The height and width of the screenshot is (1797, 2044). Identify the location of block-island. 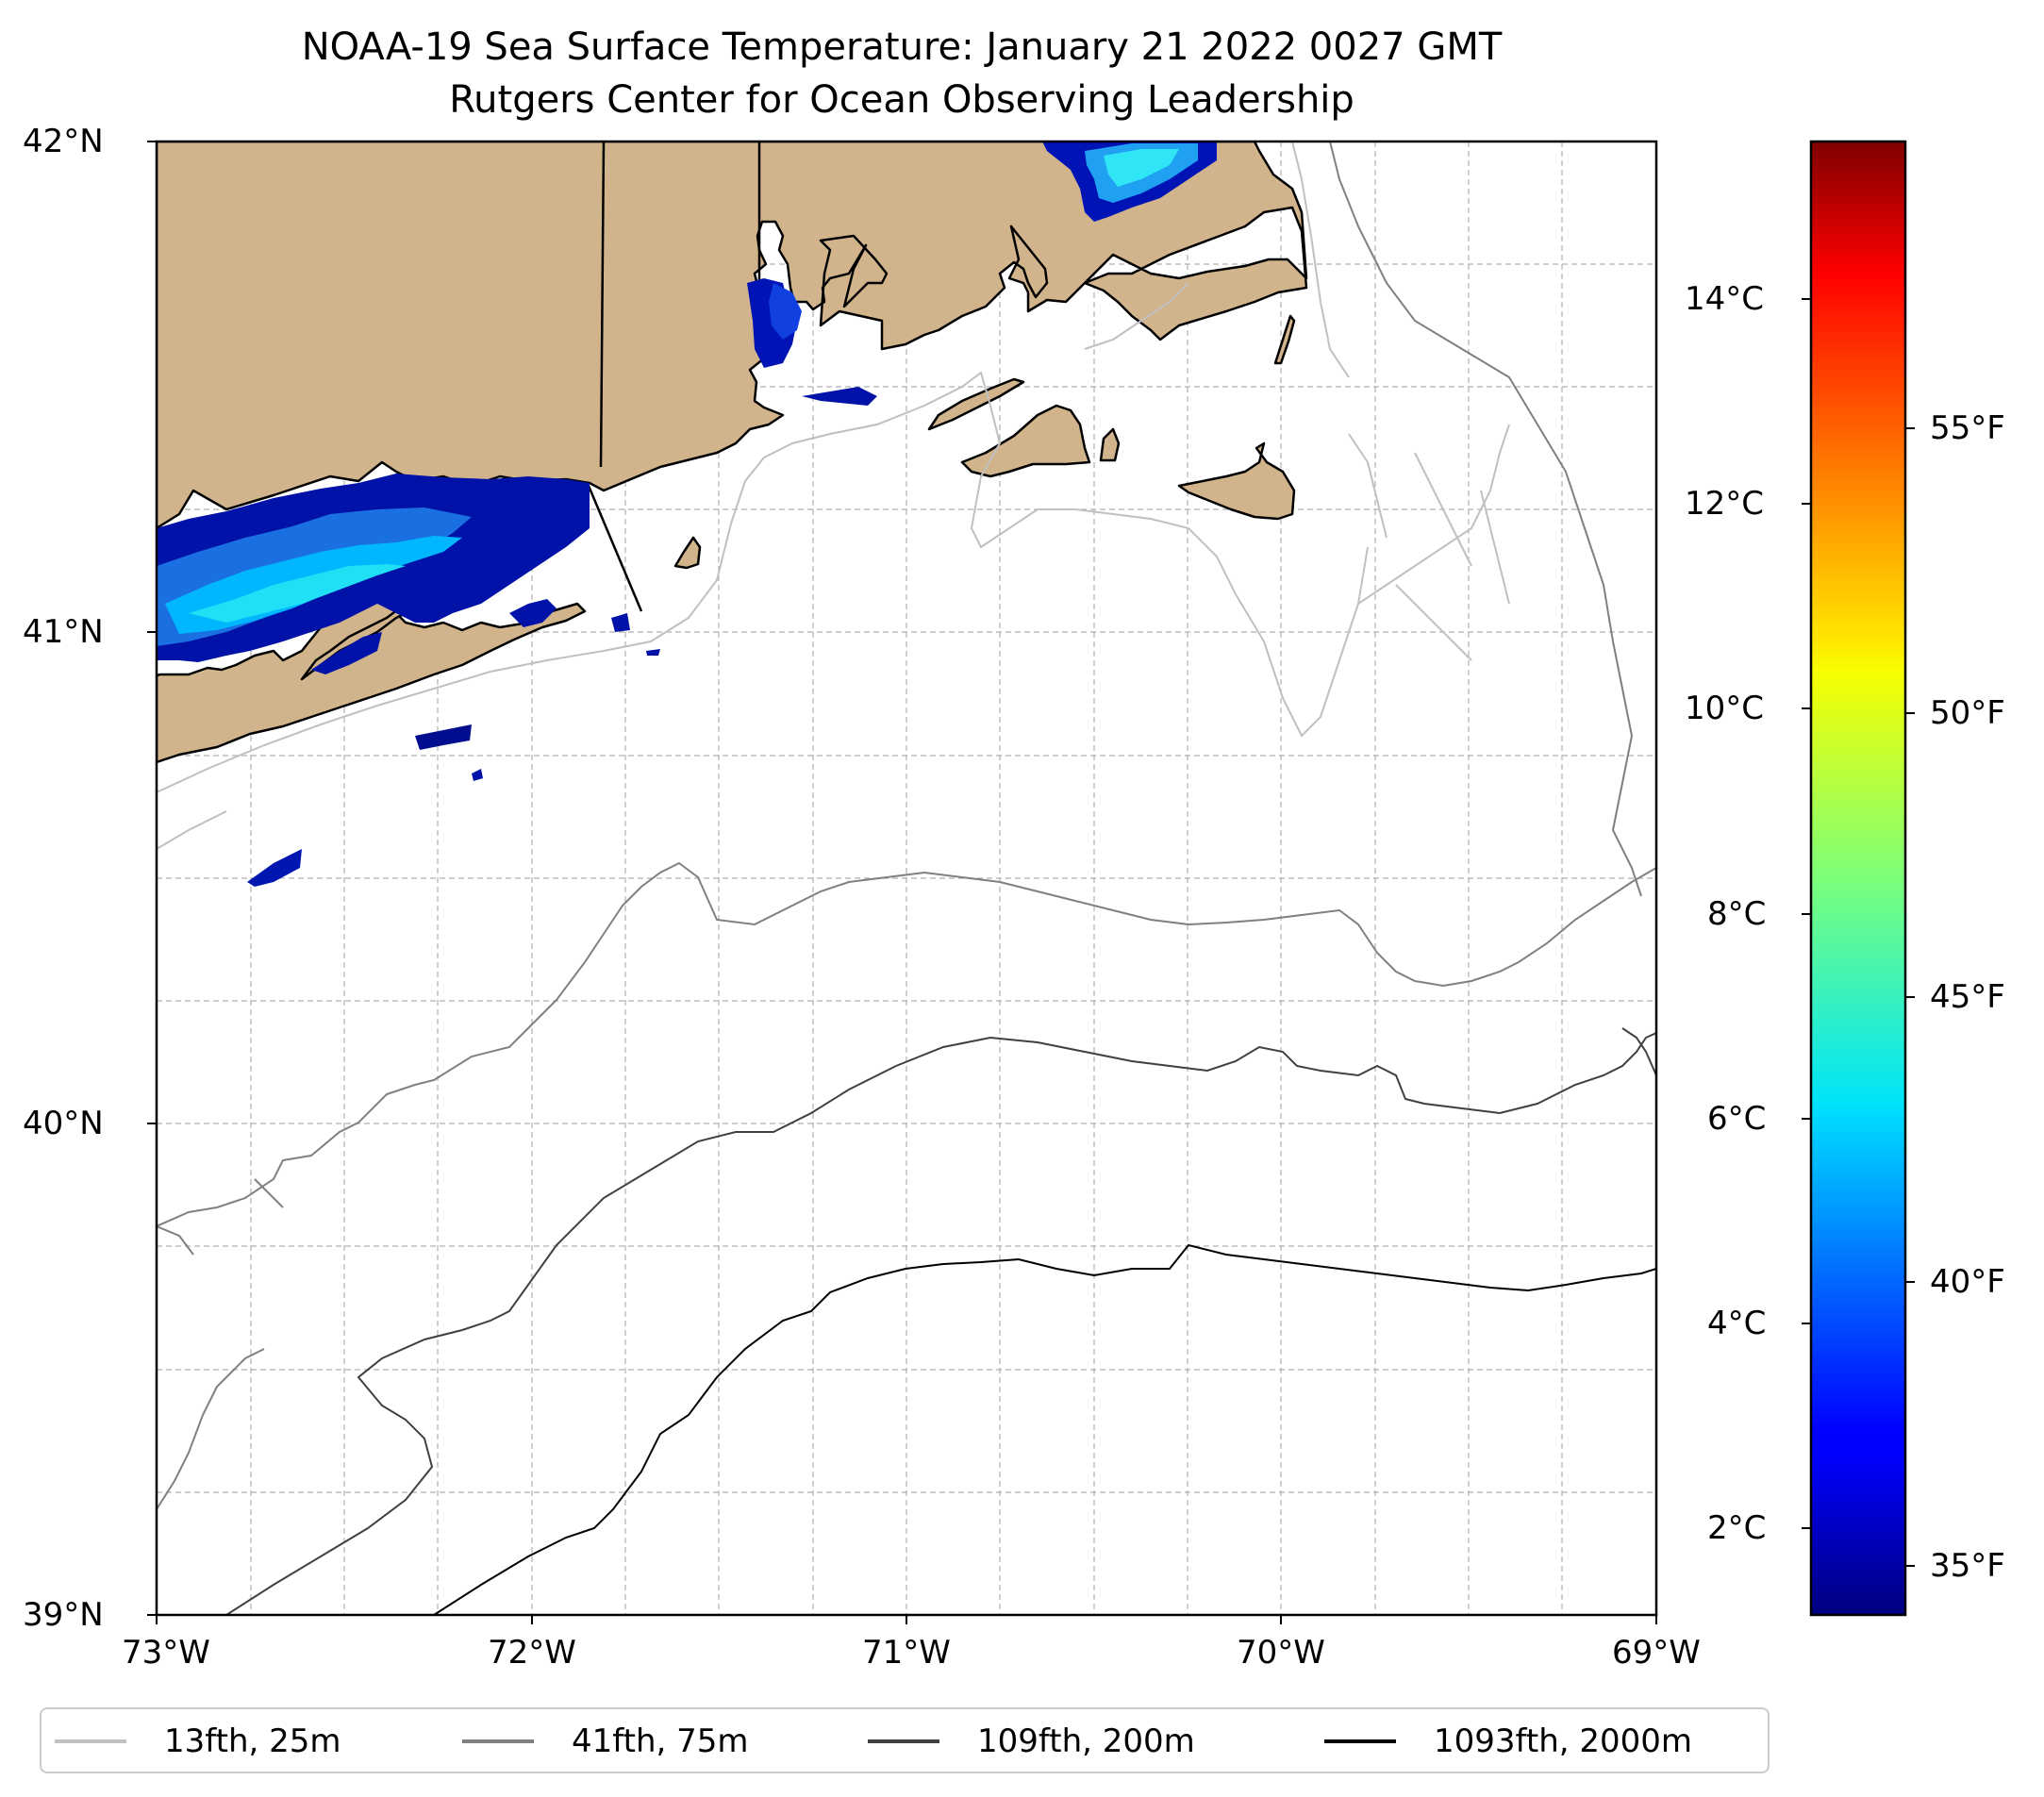
(688, 553).